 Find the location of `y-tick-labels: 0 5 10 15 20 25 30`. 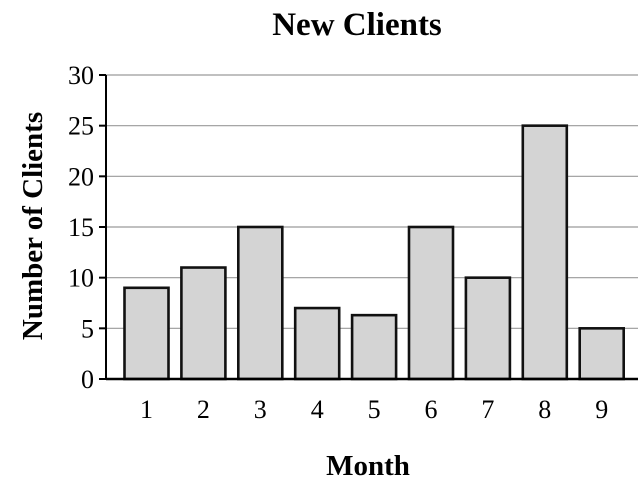

y-tick-labels: 0 5 10 15 20 25 30 is located at coordinates (81, 227).